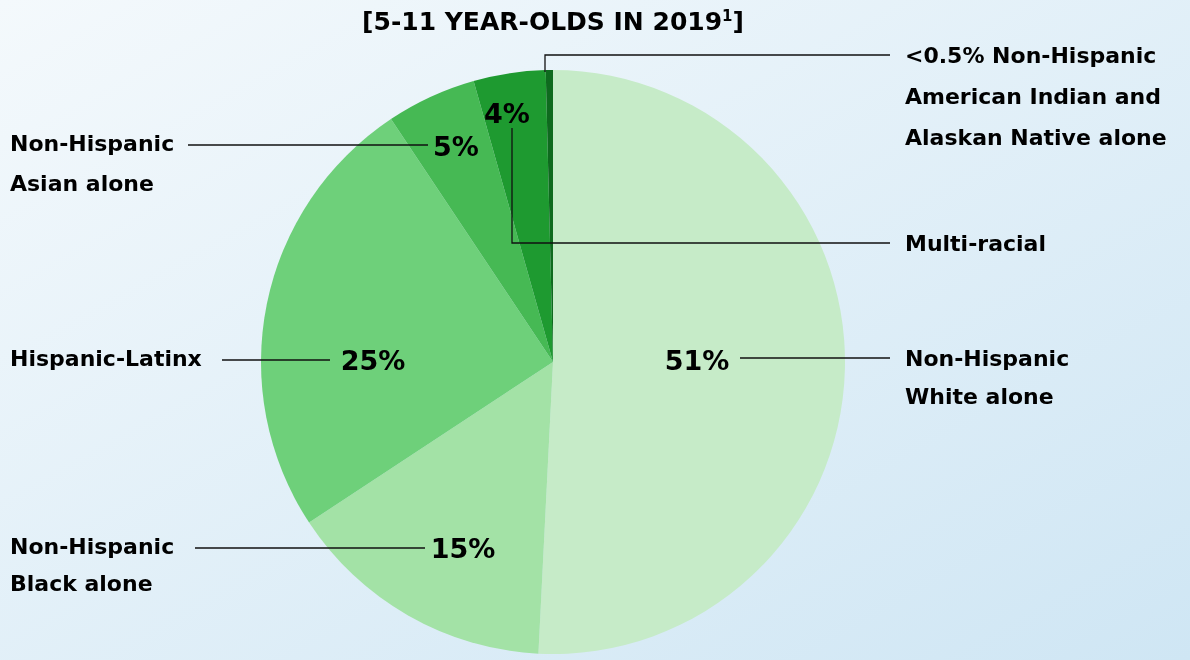 The height and width of the screenshot is (660, 1190). I want to click on chart-title: [5-11 YEAR-OLDS IN 2019$^{1}$], so click(553, 21).